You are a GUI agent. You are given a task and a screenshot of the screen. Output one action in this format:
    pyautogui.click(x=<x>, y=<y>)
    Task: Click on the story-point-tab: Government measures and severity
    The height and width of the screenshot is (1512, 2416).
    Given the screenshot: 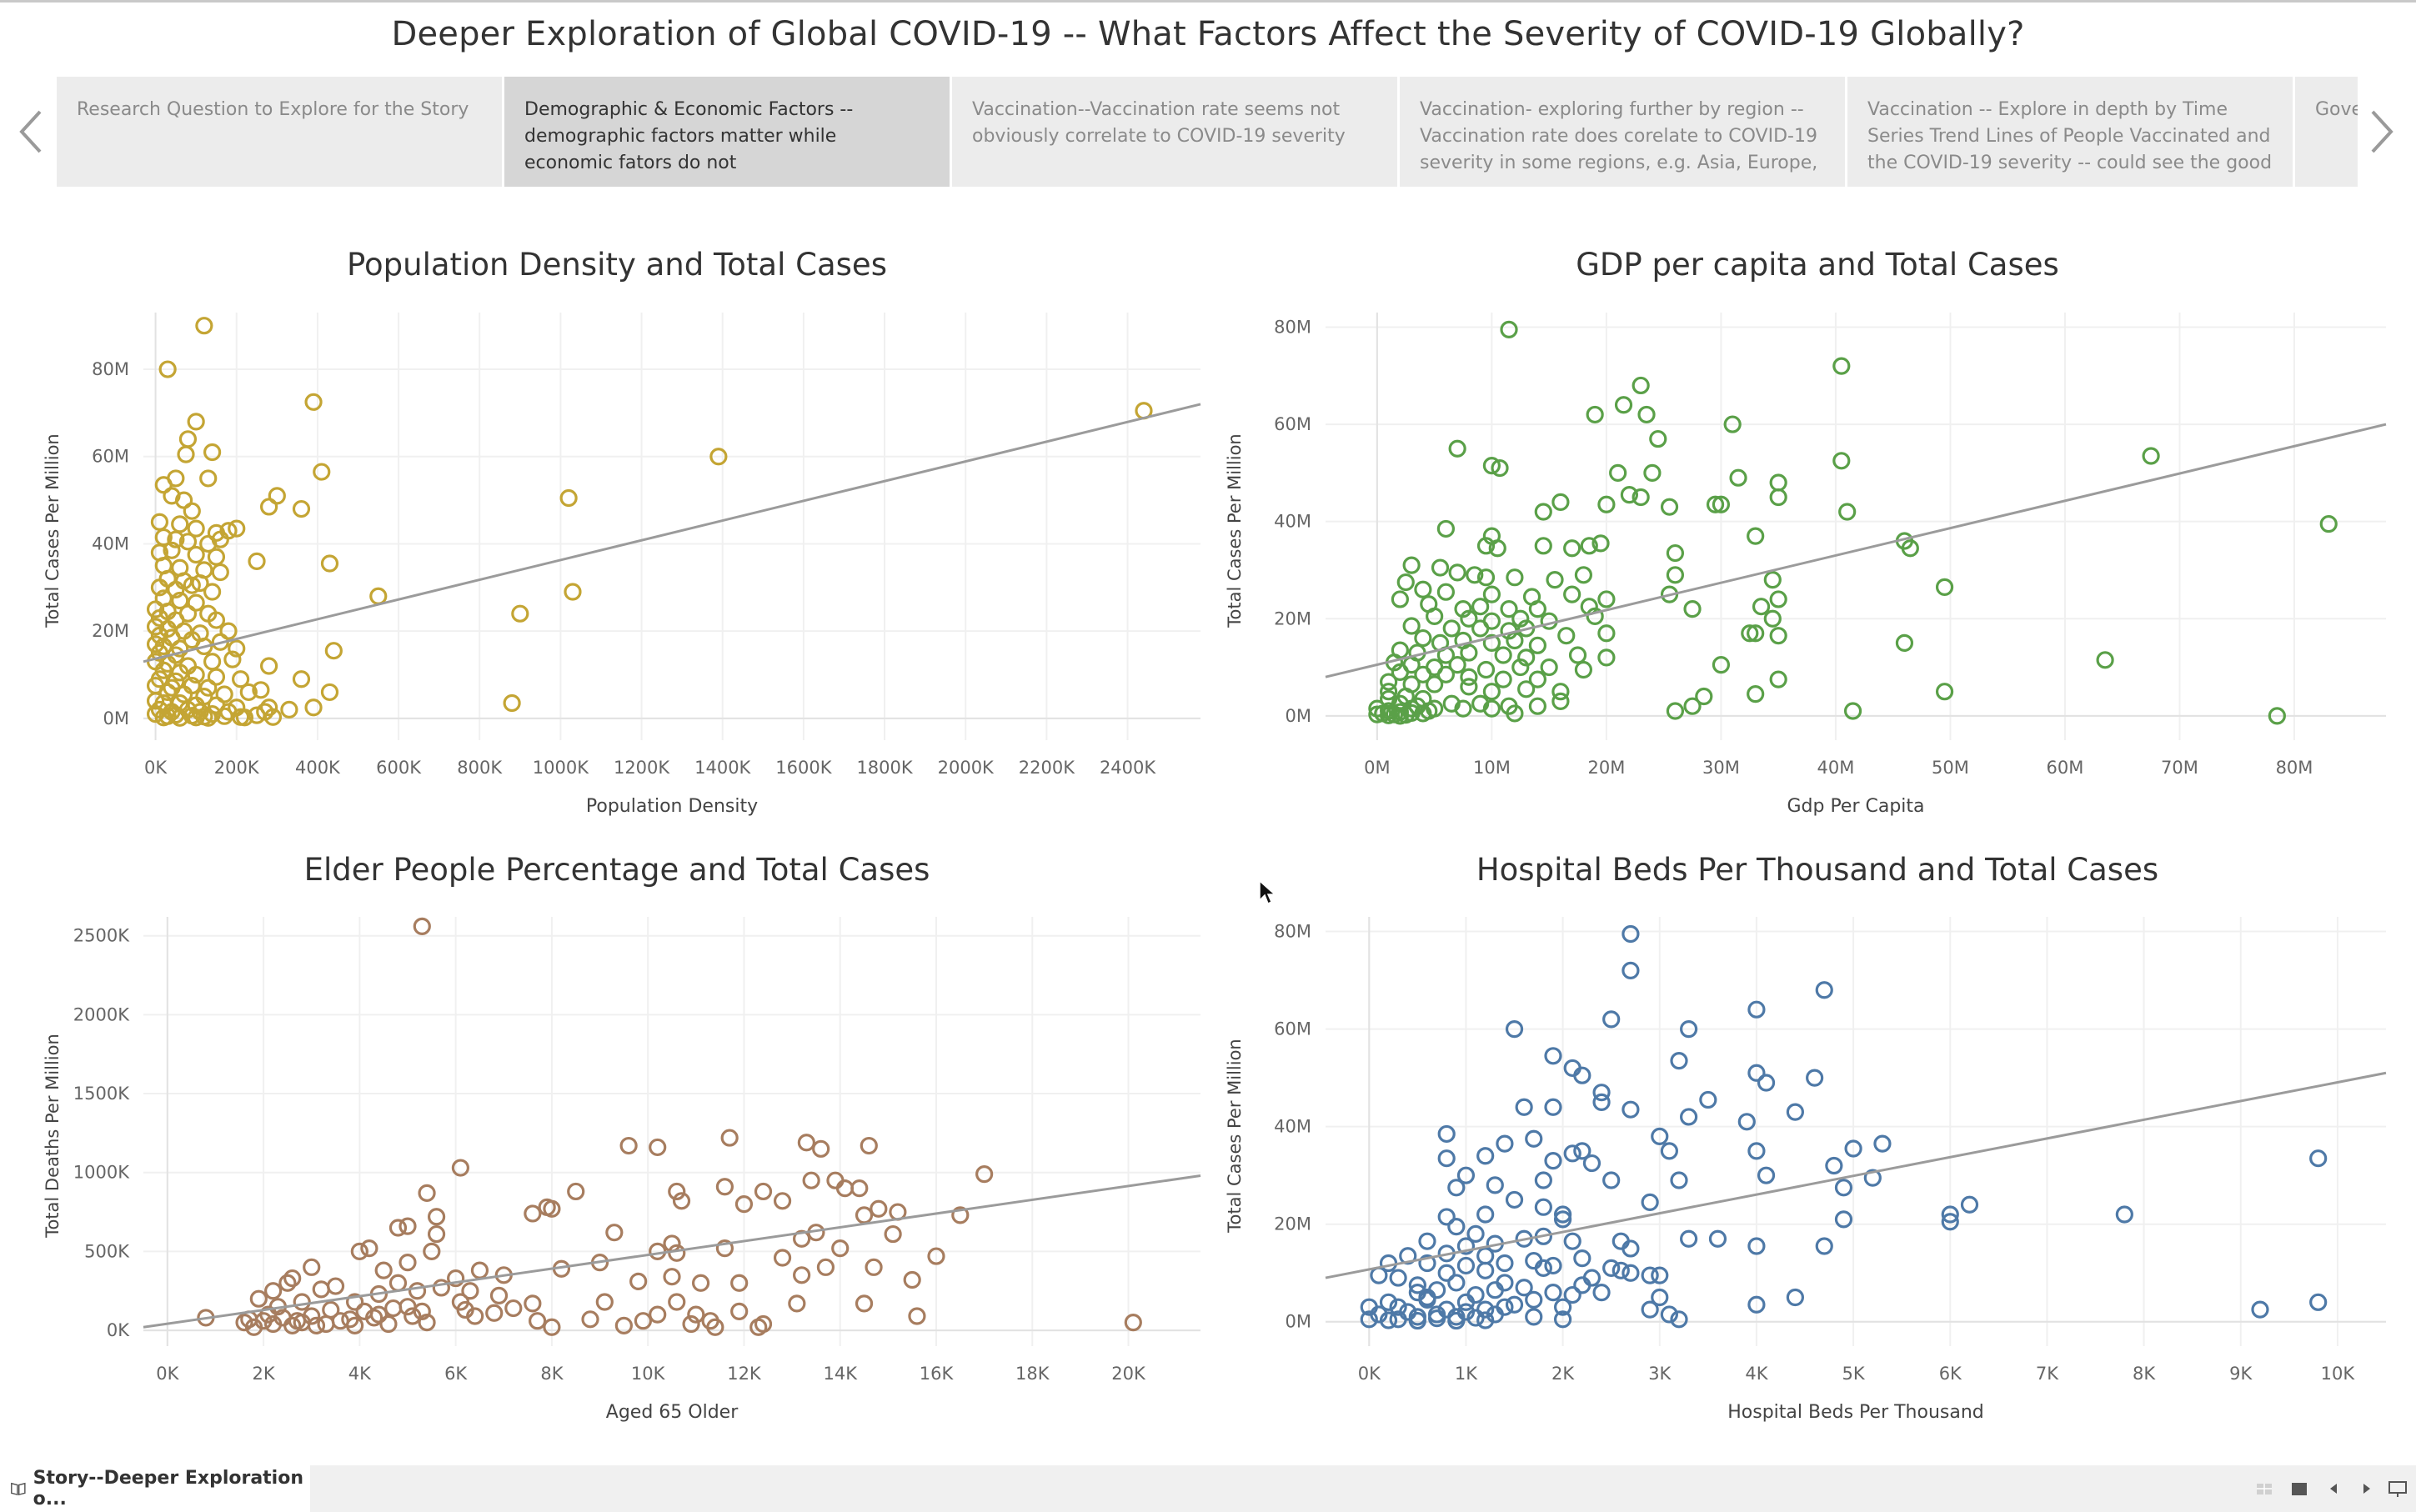 What is the action you would take?
    pyautogui.click(x=2326, y=132)
    